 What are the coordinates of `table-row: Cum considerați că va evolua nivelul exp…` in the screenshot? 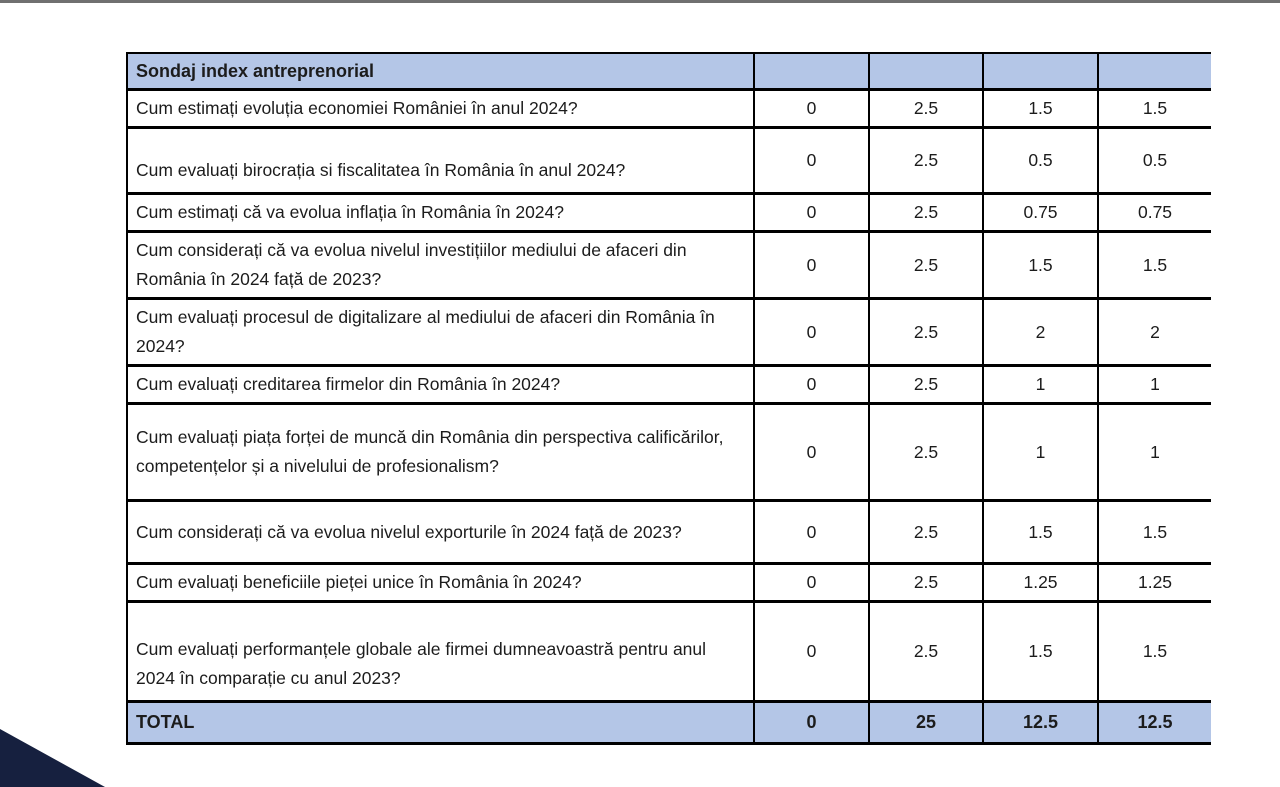 It's located at (668, 532).